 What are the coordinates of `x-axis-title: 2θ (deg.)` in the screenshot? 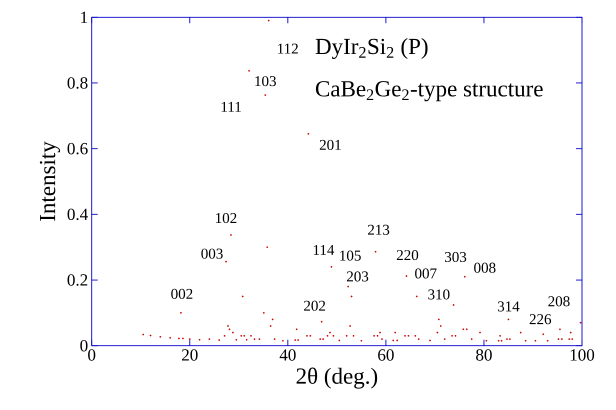 It's located at (337, 378).